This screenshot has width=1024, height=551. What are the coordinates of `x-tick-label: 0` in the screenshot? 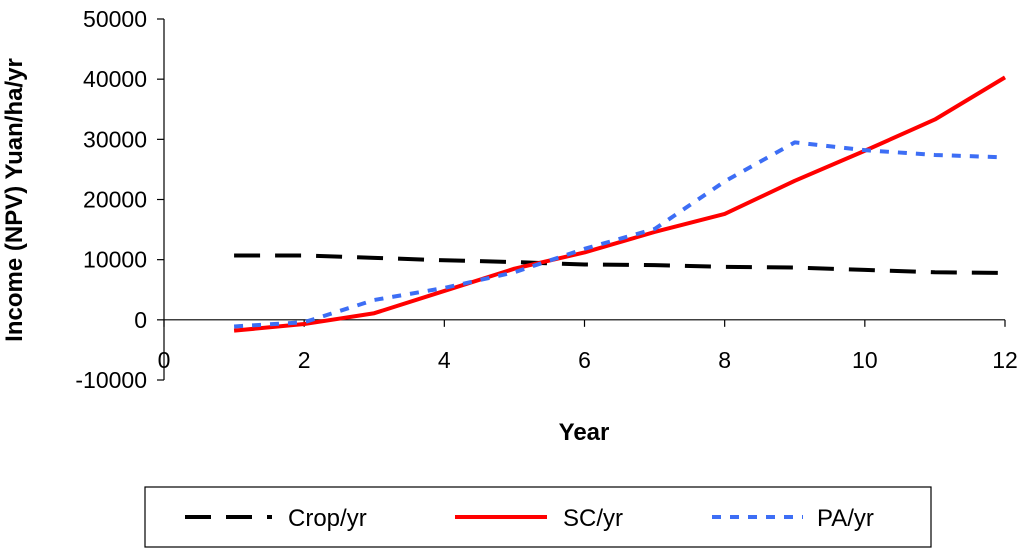 It's located at (164, 360).